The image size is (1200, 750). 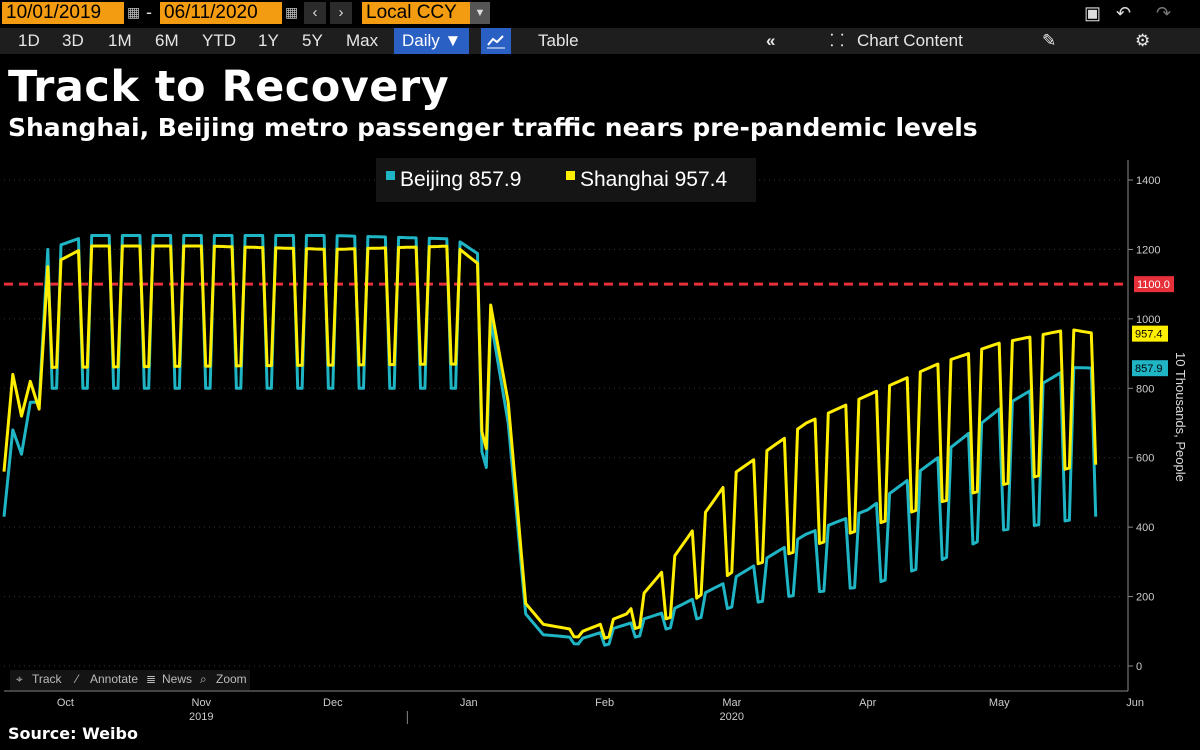 I want to click on legend-swatch-shanghai, so click(x=570, y=175).